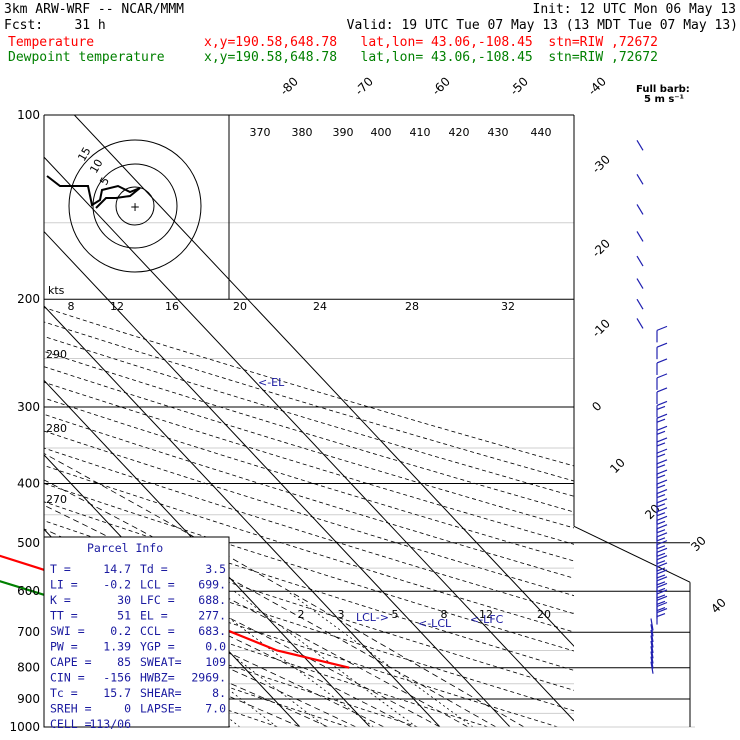 This screenshot has height=740, width=740. What do you see at coordinates (519, 86) in the screenshot?
I see `isotherm-label: -50` at bounding box center [519, 86].